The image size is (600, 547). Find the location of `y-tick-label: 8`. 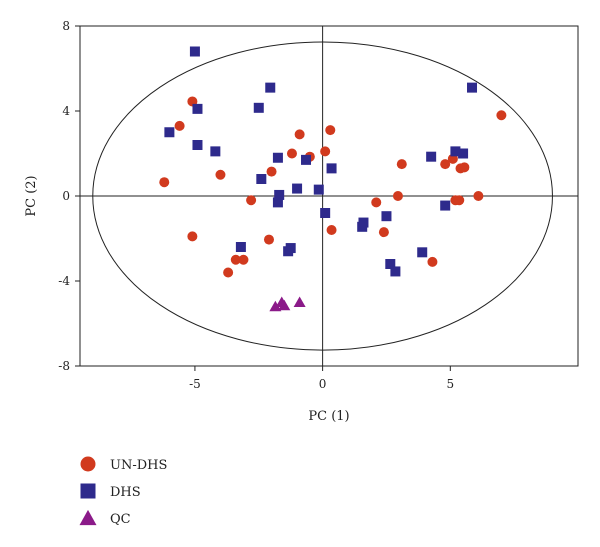

y-tick-label: 8 is located at coordinates (66, 26).